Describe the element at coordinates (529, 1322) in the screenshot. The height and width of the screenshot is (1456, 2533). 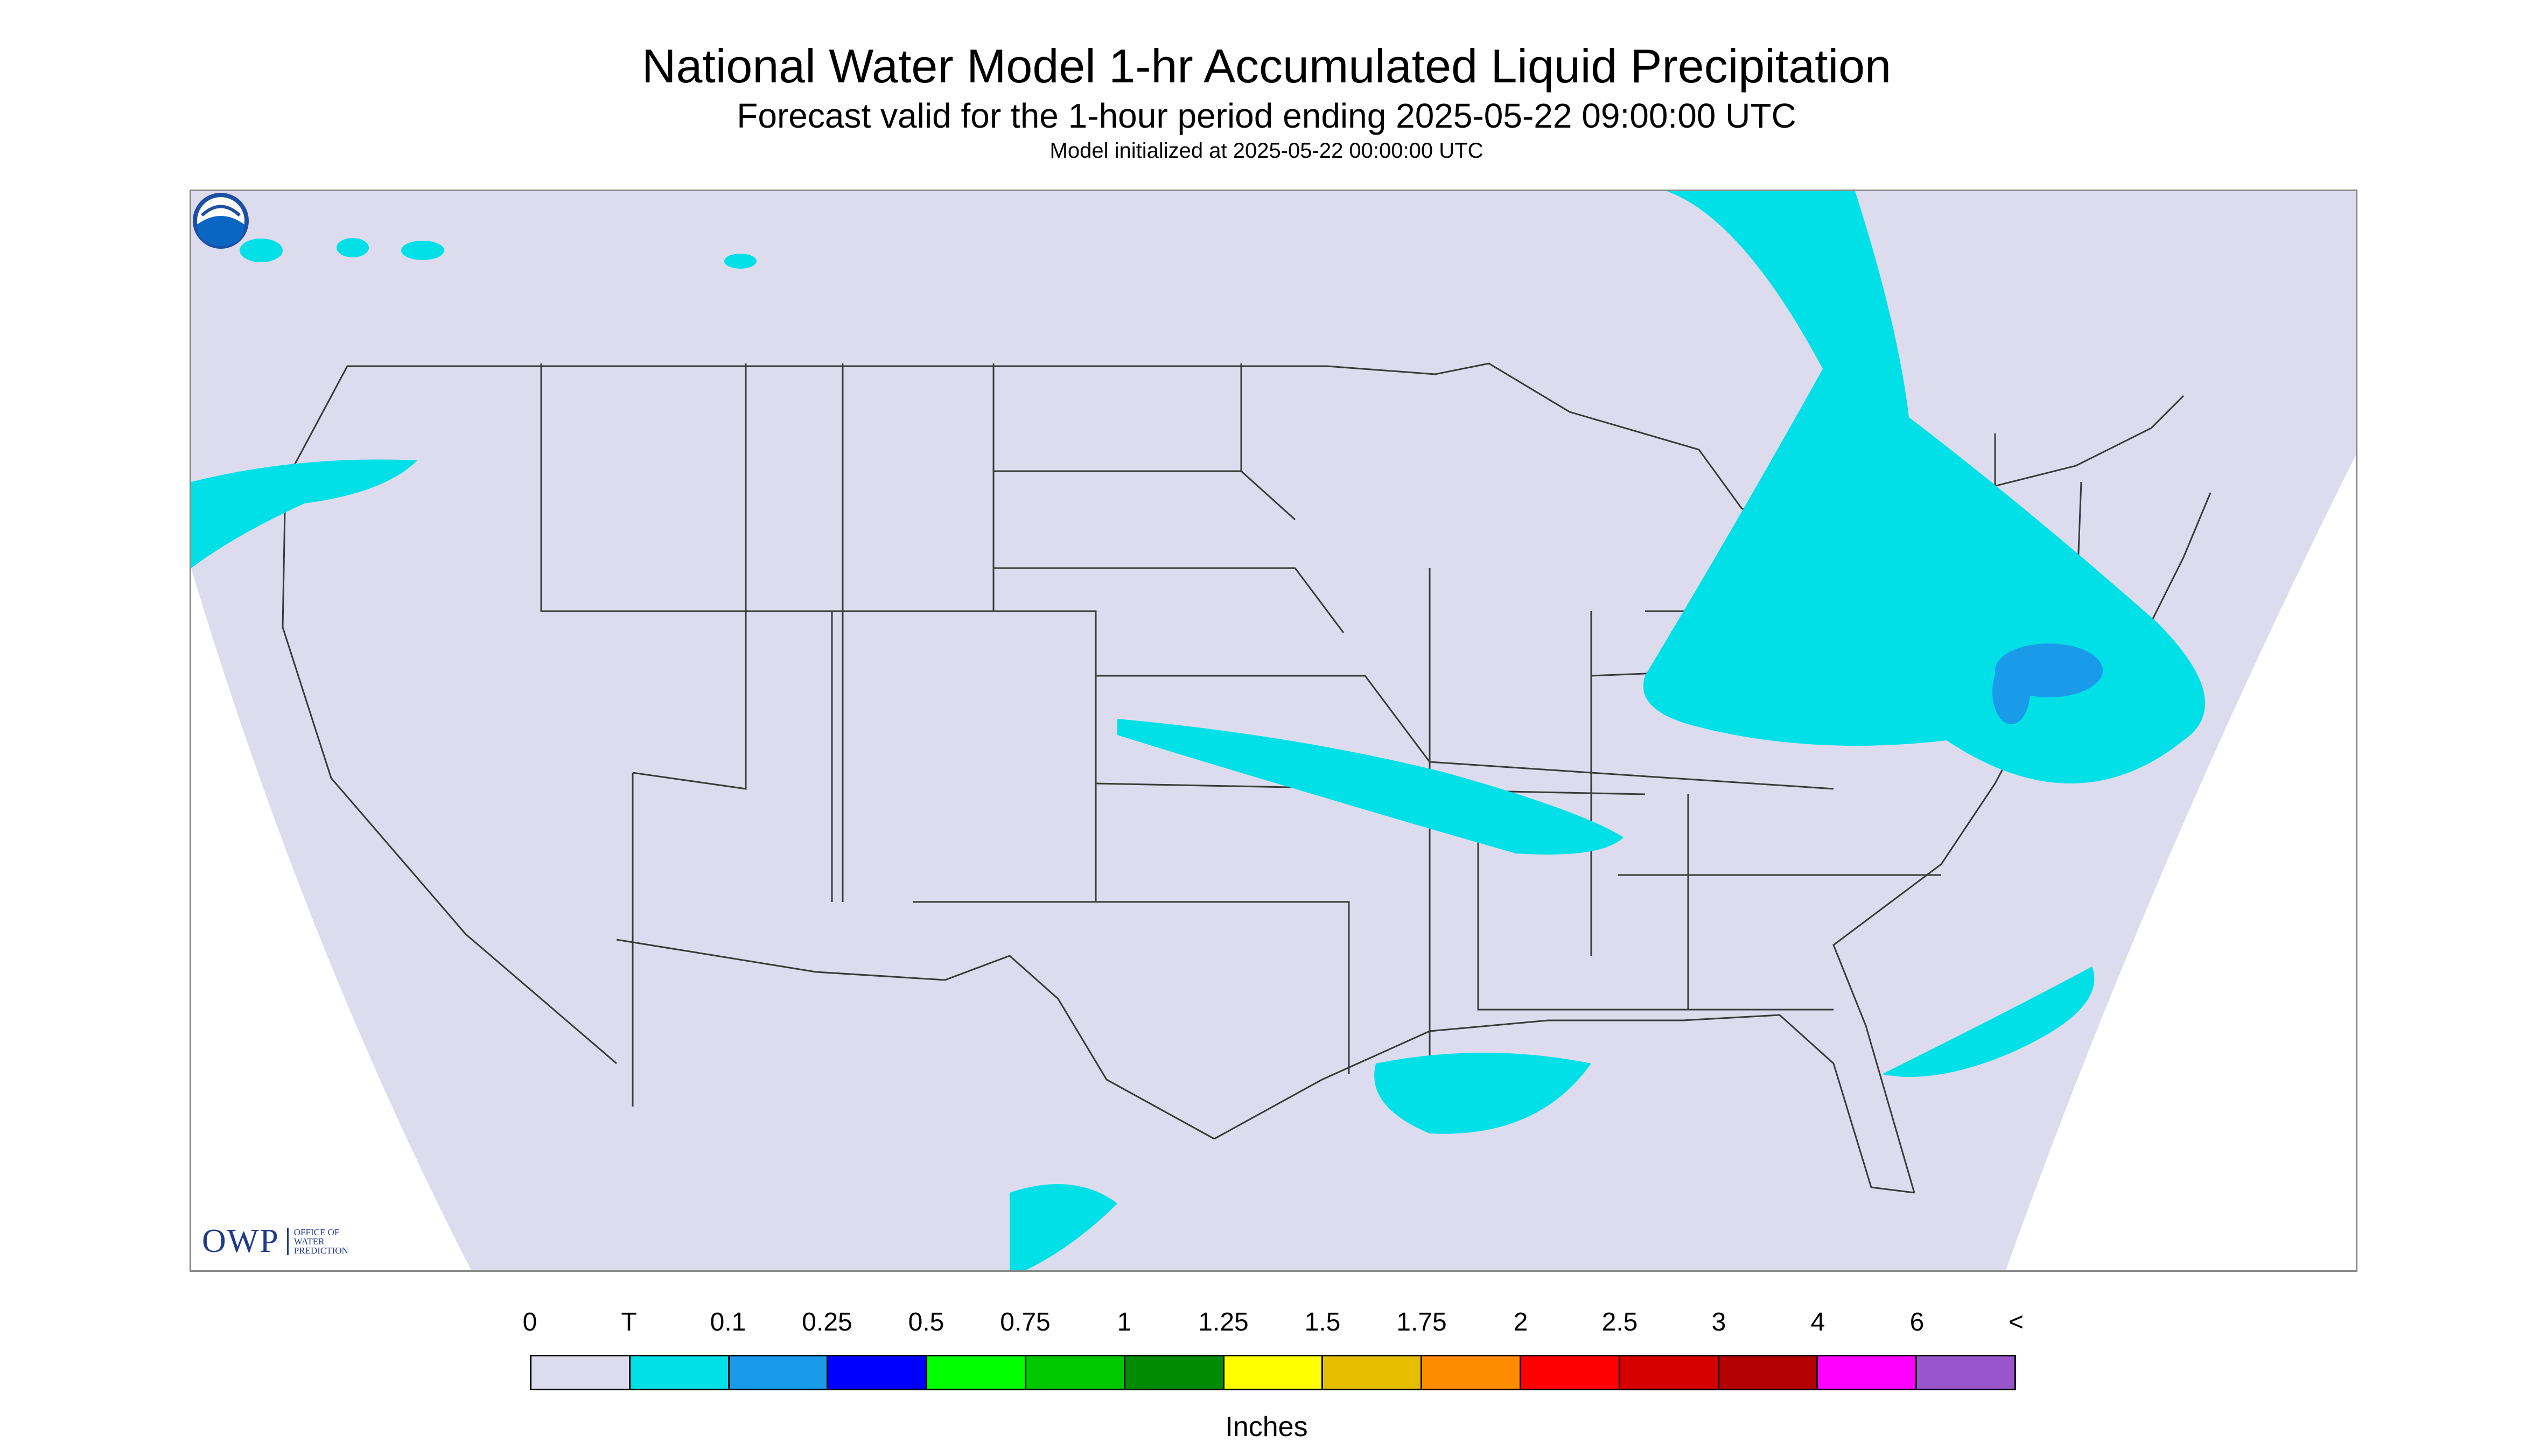
I see `legend-label: 0` at that location.